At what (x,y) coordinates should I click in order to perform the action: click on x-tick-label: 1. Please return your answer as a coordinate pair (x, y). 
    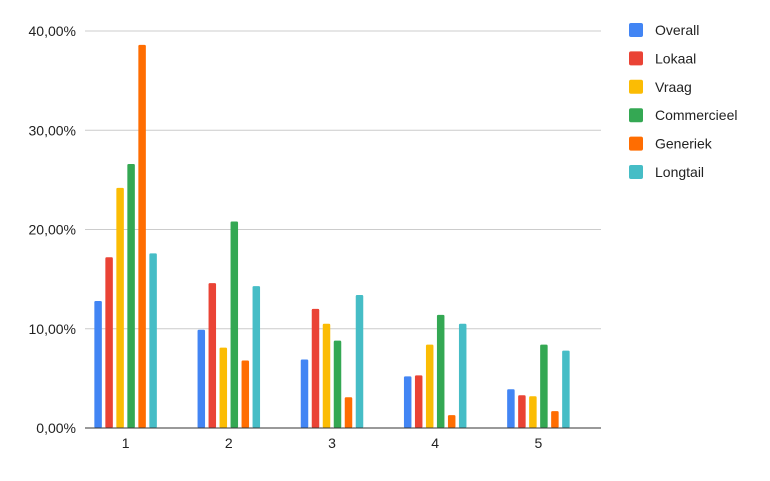
    Looking at the image, I should click on (126, 443).